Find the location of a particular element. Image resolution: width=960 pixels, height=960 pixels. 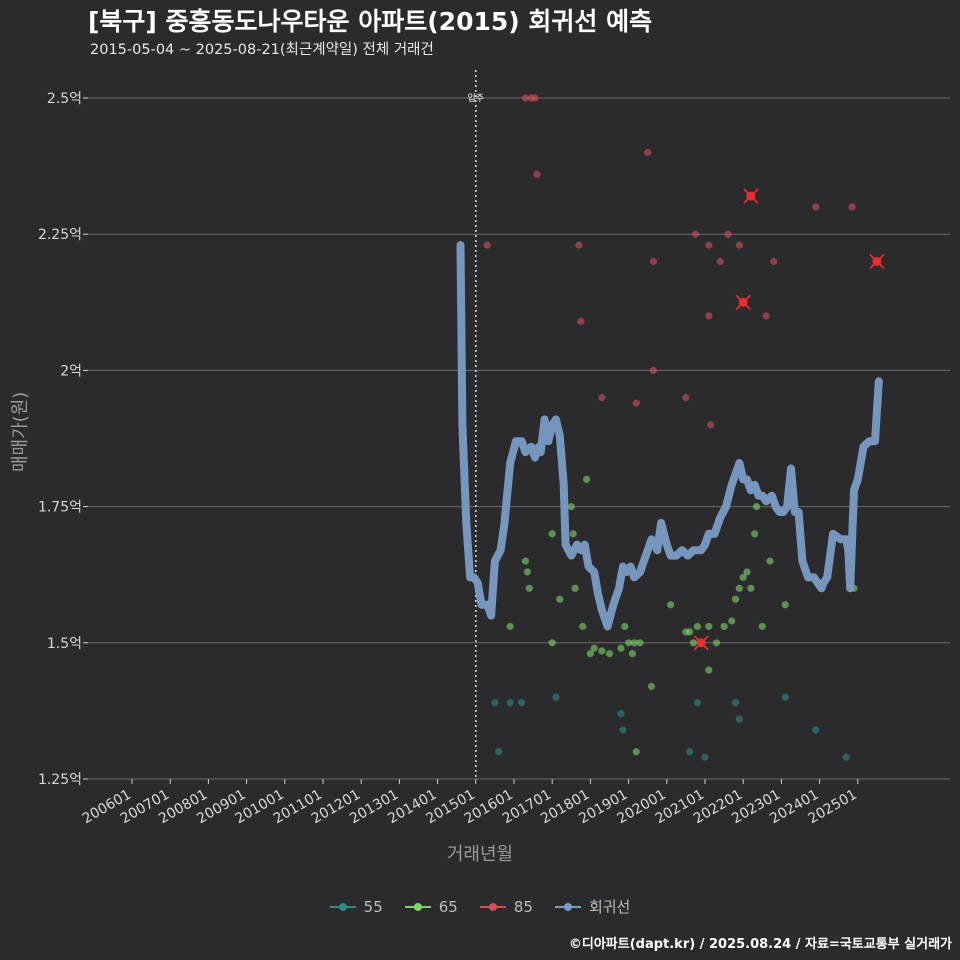

legend-item-85: 85 is located at coordinates (506, 906).